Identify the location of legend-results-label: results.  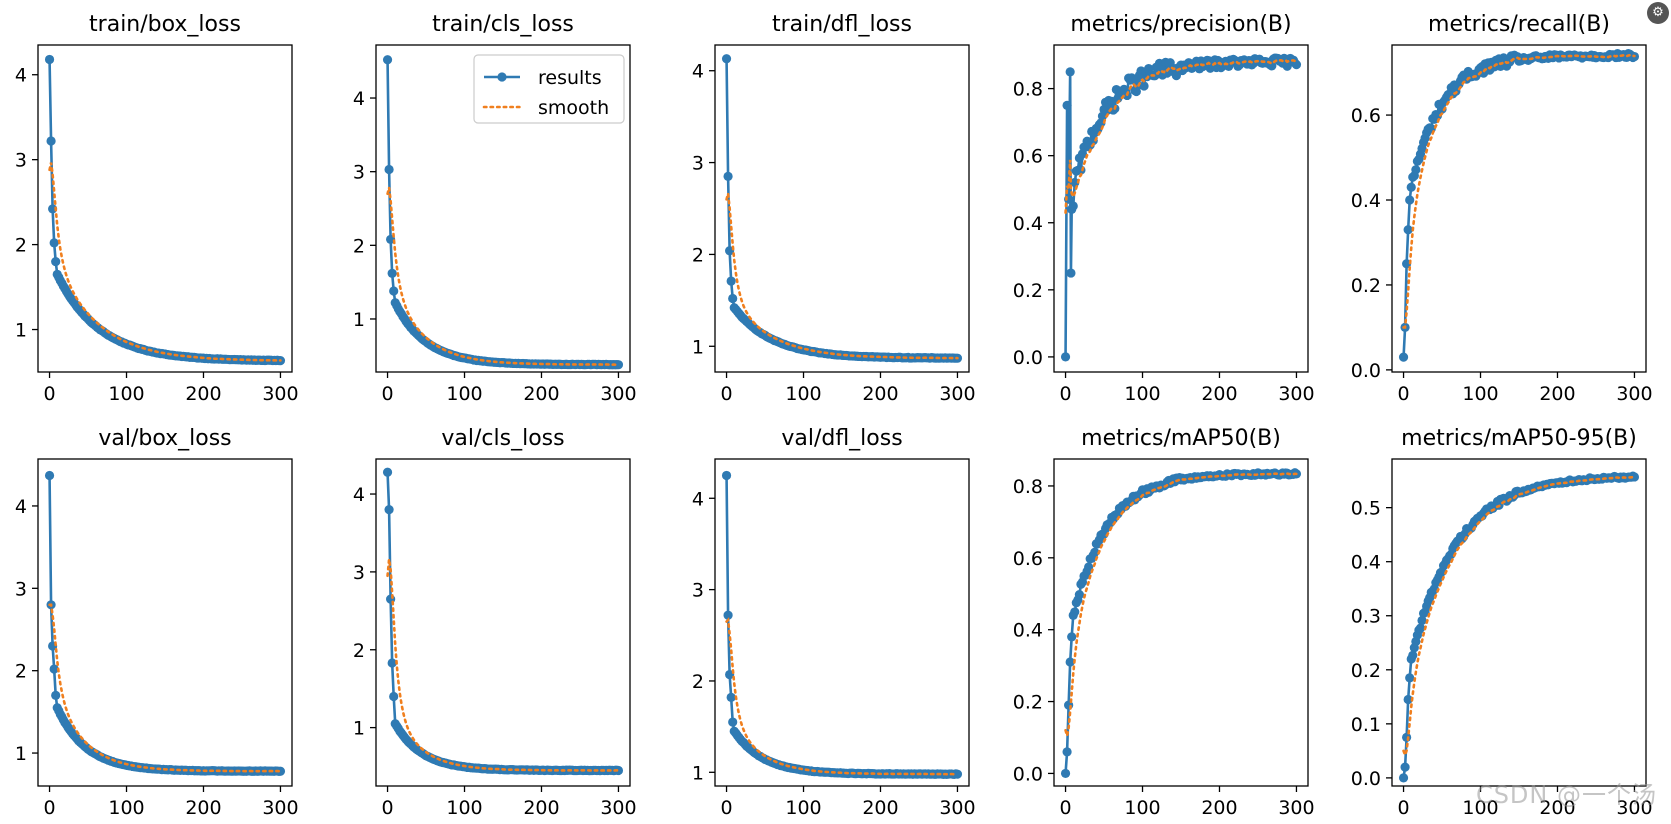
(570, 78).